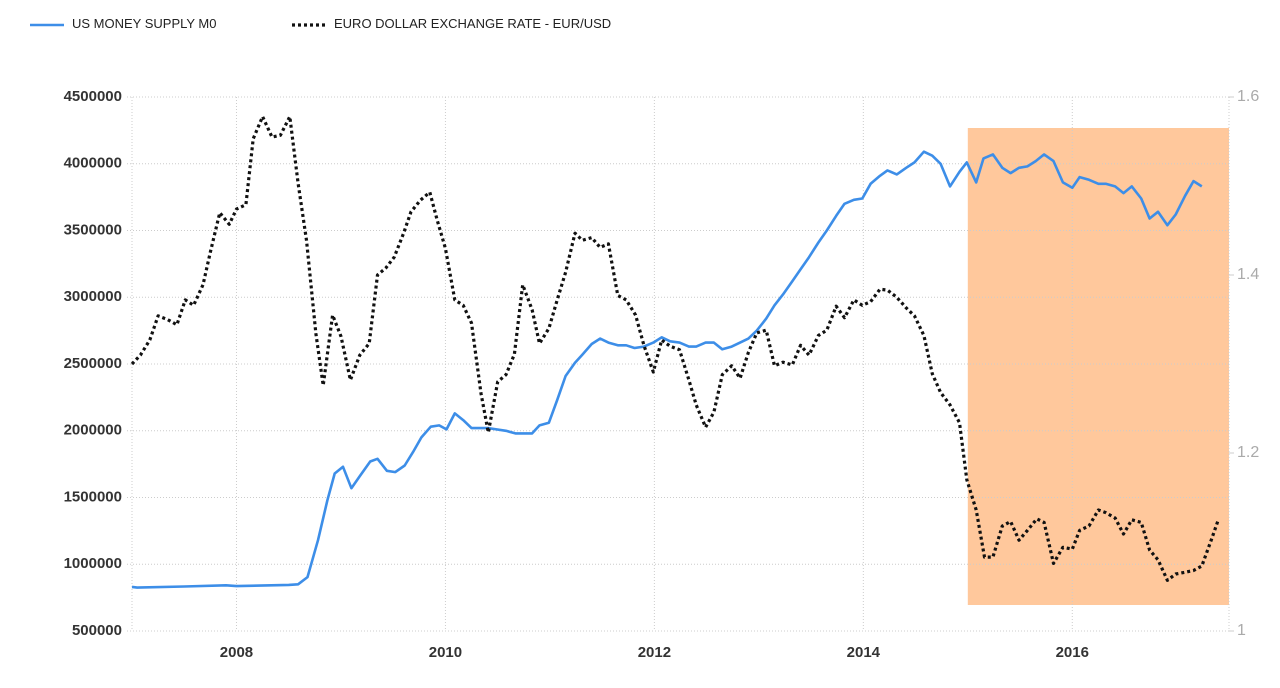  Describe the element at coordinates (1098, 366) in the screenshot. I see `highlight-band` at that location.